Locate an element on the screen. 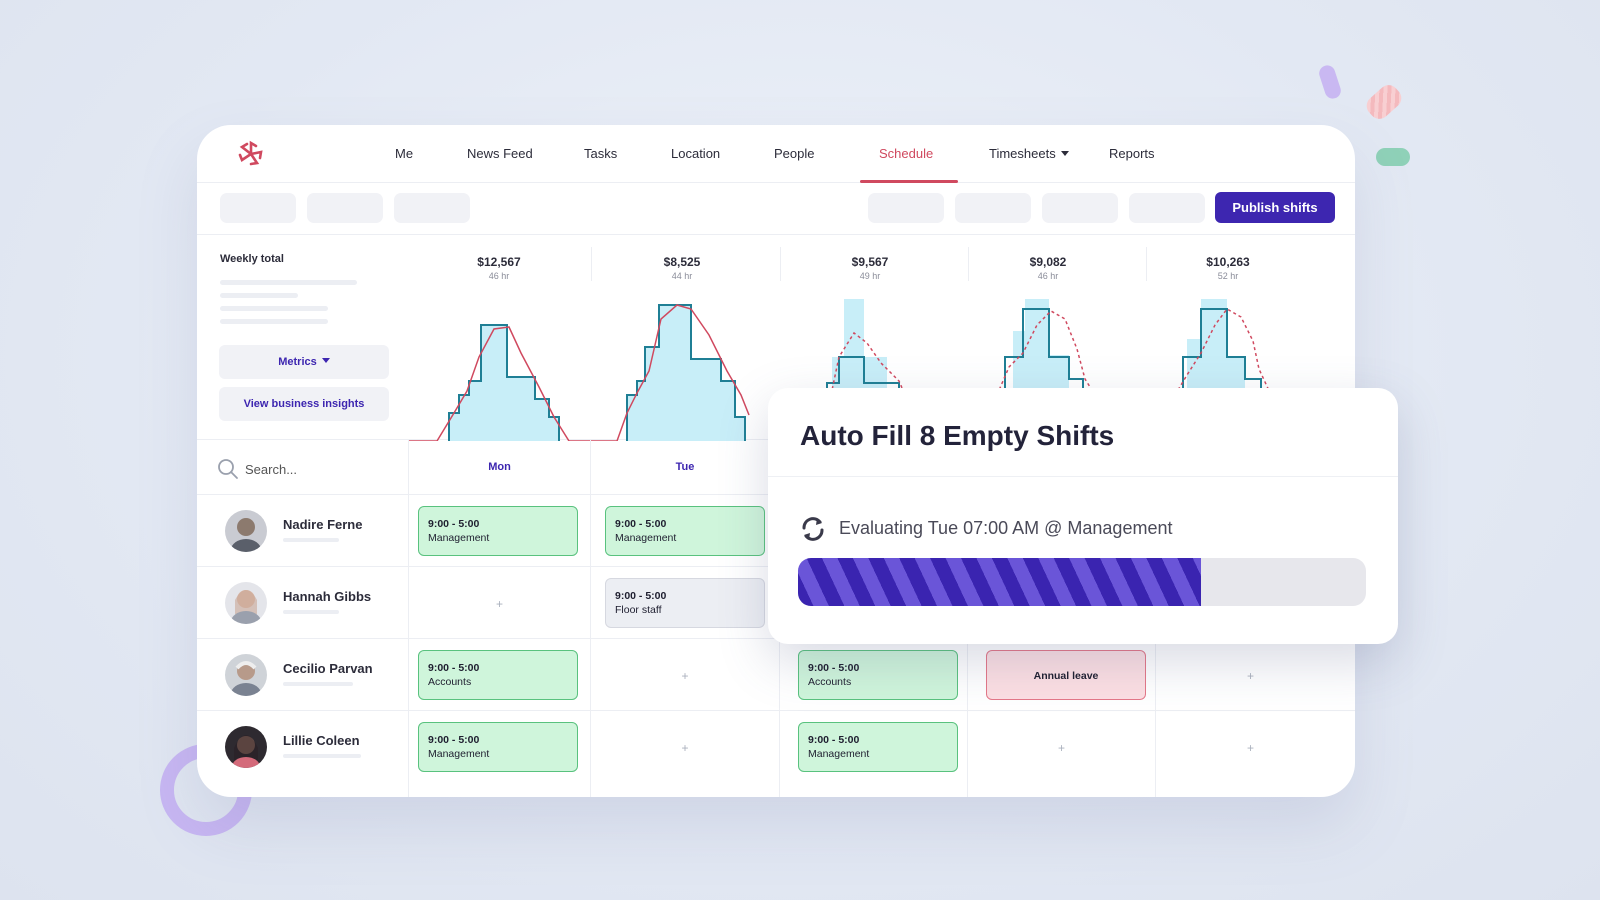  search-input is located at coordinates (320, 469).